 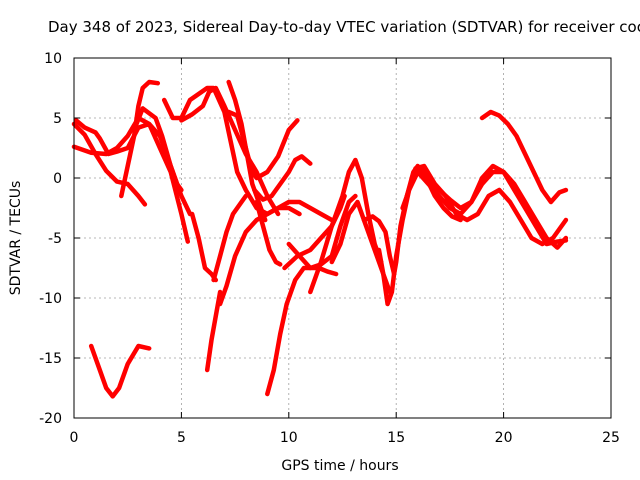 I want to click on y-axis-label: SDTVAR / TECUs, so click(x=16, y=238).